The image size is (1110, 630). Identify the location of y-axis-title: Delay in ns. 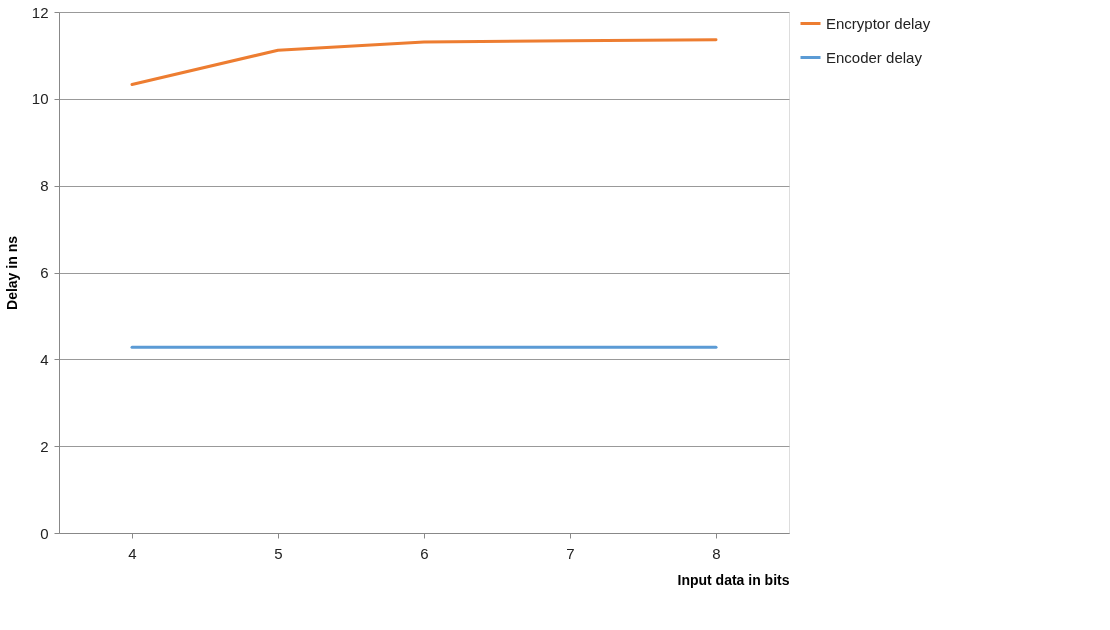
(11, 272).